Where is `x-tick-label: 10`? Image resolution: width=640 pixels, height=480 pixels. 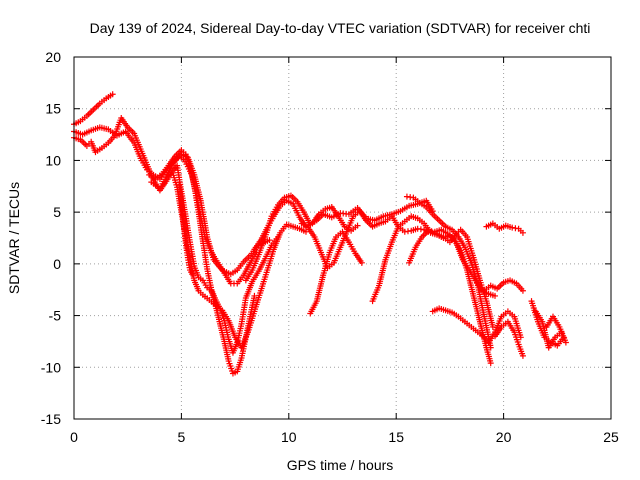
x-tick-label: 10 is located at coordinates (289, 437).